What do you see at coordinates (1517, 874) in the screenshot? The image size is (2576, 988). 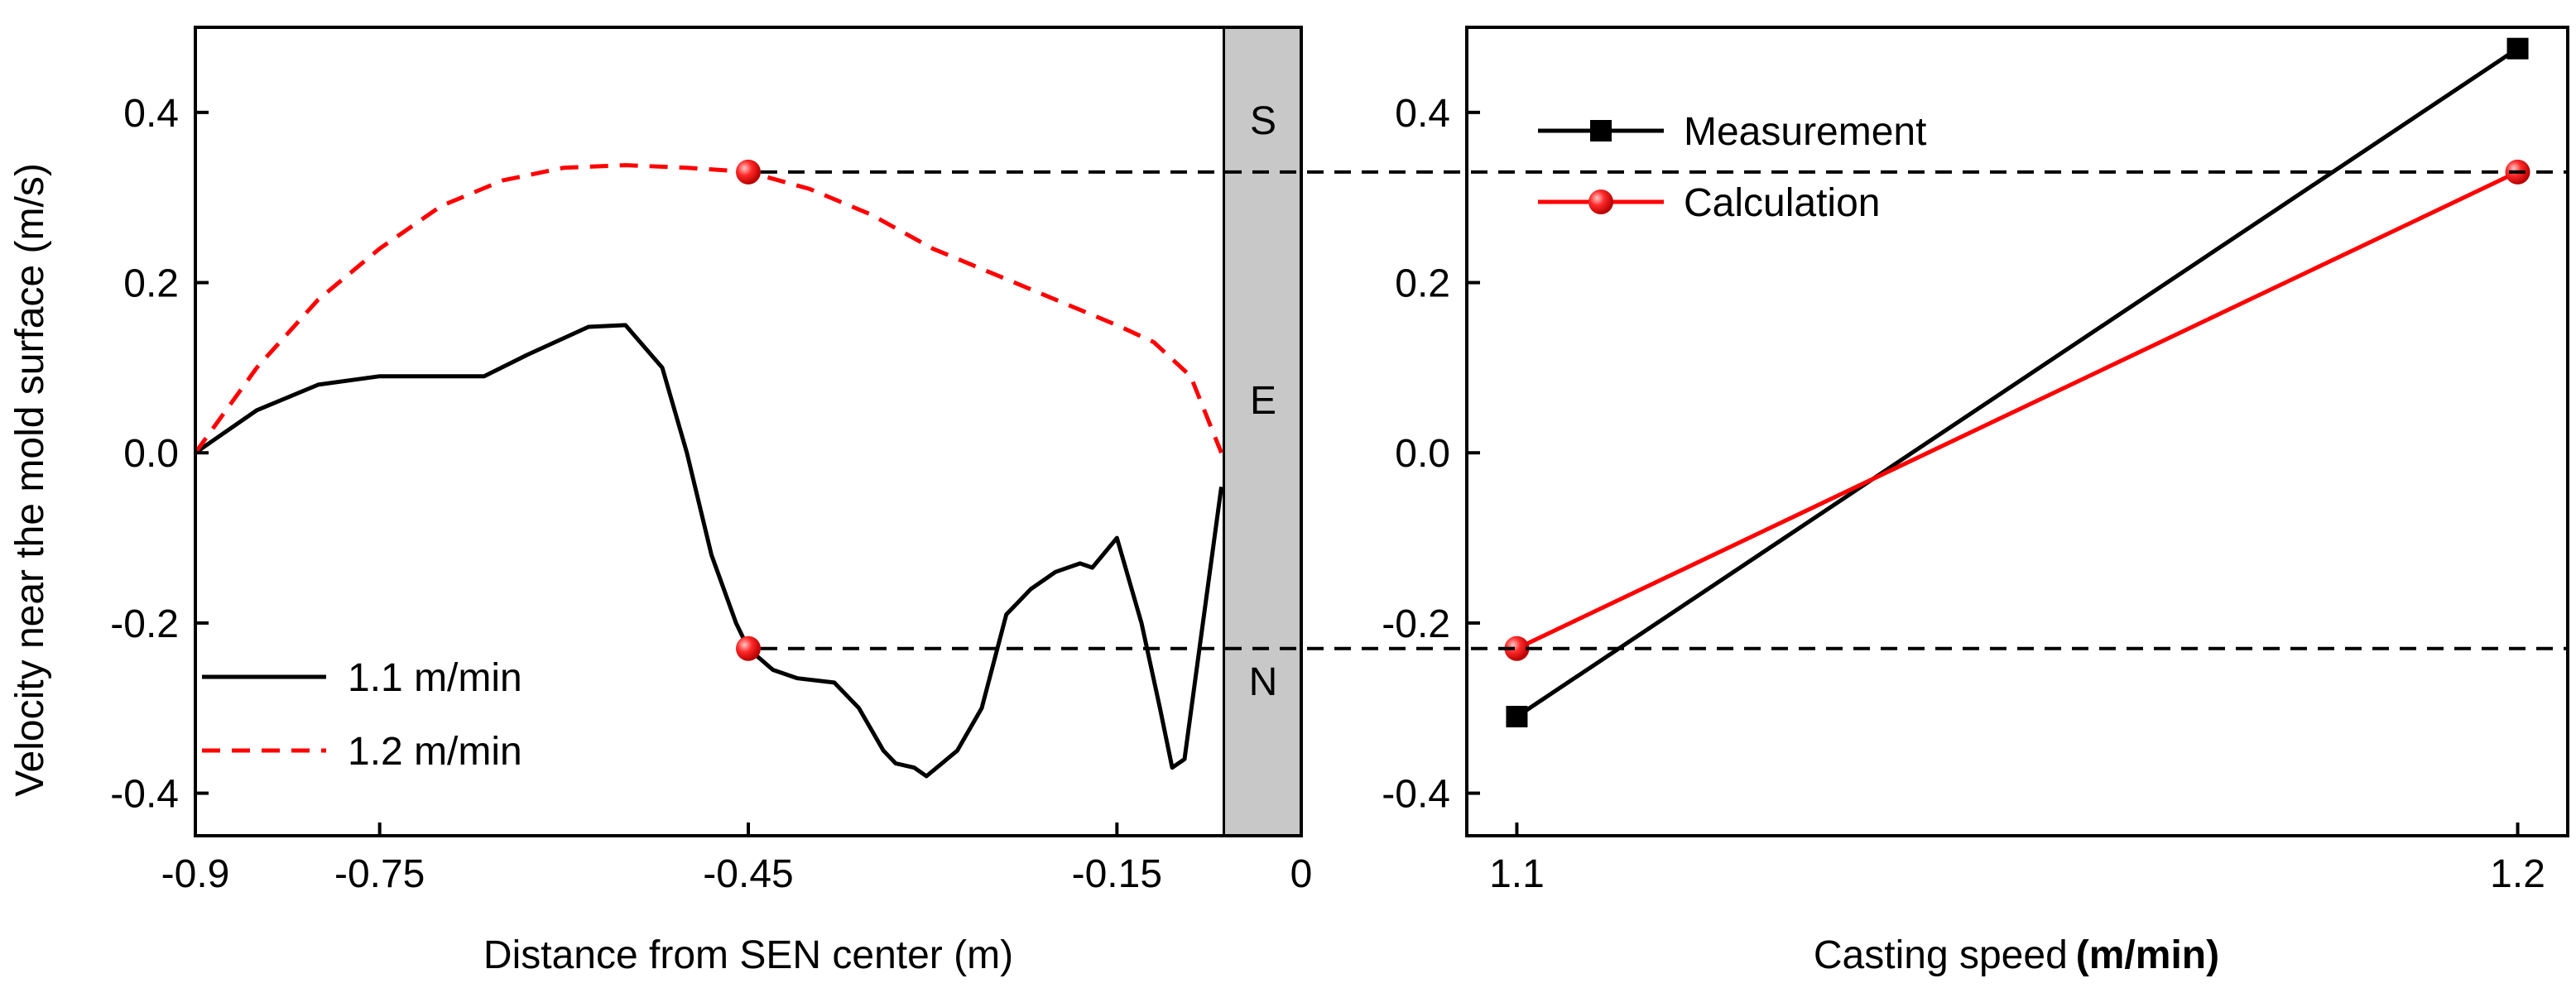 I see `right-x-tick-label: 1.1` at bounding box center [1517, 874].